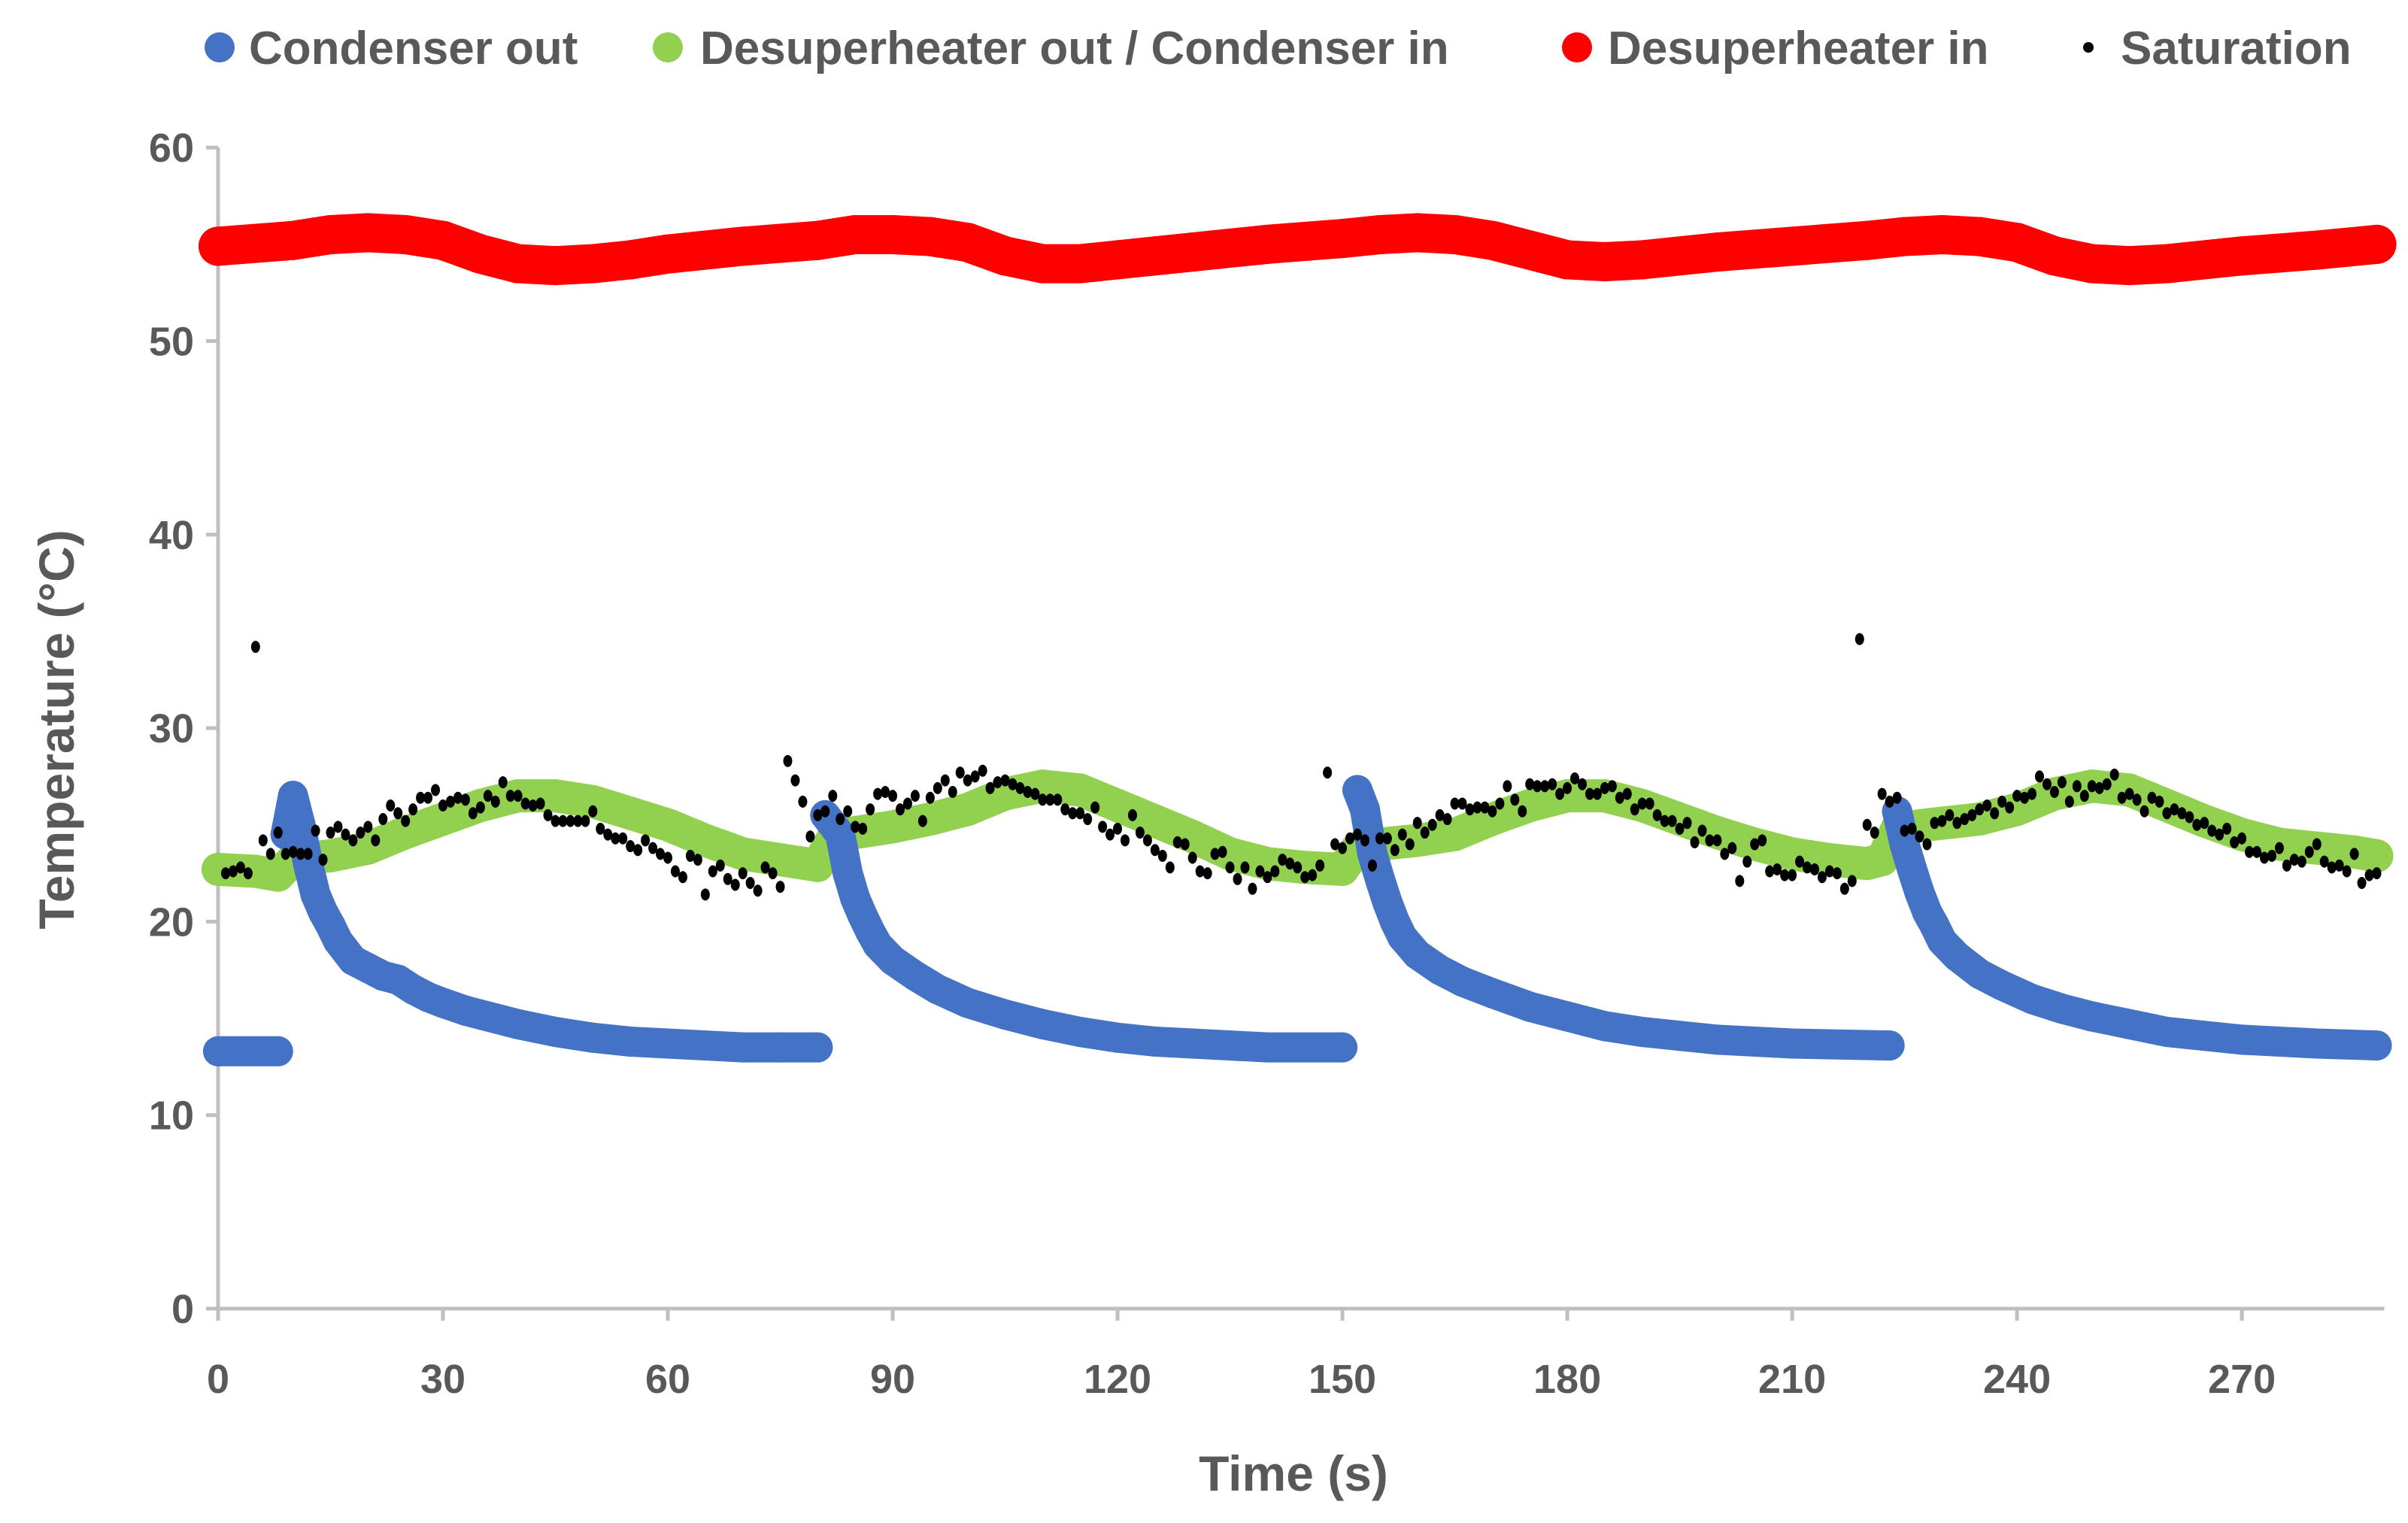 The width and height of the screenshot is (2408, 1523). I want to click on x-tick-label: 120, so click(1117, 1379).